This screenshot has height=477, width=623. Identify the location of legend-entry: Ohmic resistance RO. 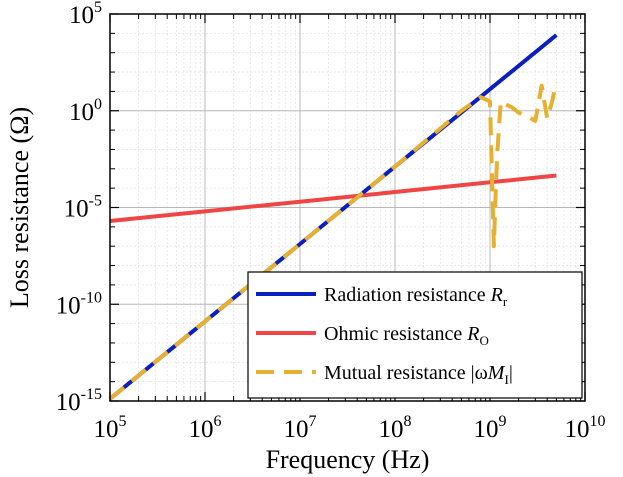
(406, 335).